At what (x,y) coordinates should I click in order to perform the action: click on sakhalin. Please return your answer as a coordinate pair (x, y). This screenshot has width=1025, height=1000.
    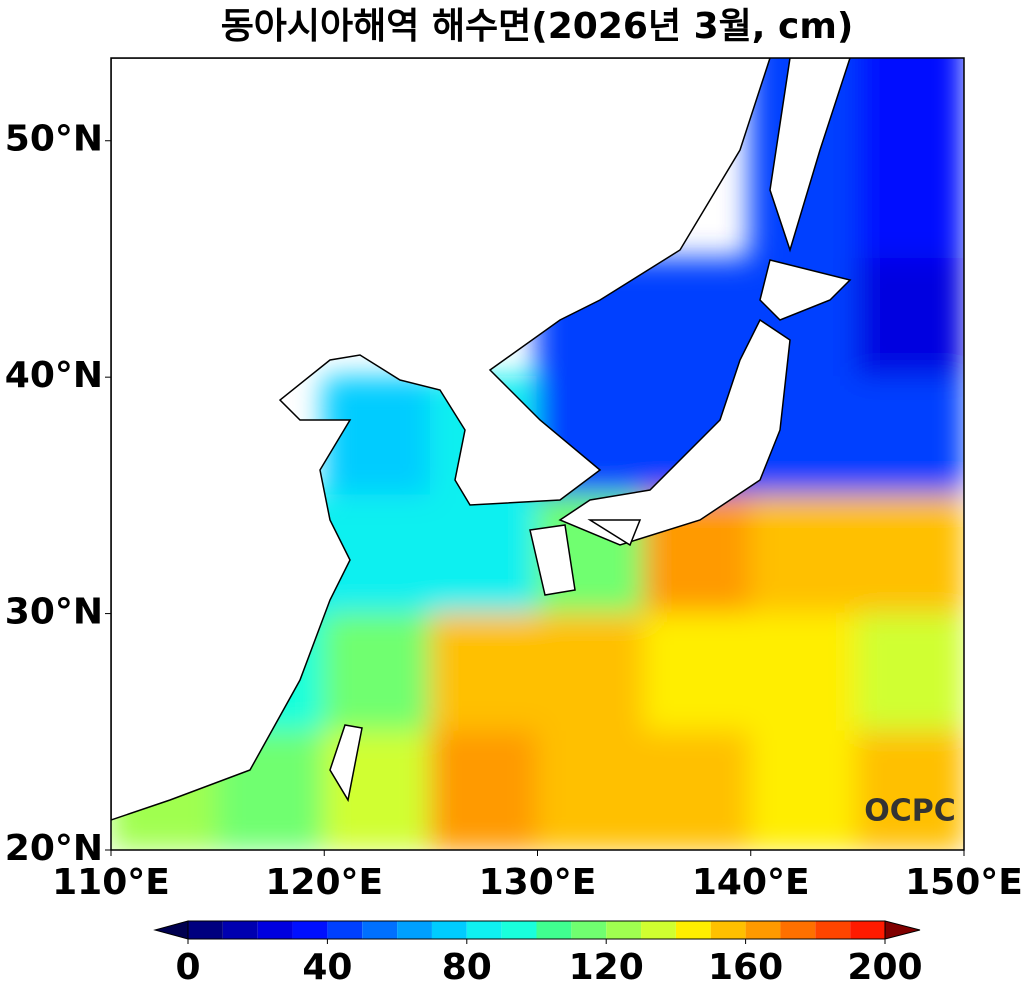
    Looking at the image, I should click on (810, 155).